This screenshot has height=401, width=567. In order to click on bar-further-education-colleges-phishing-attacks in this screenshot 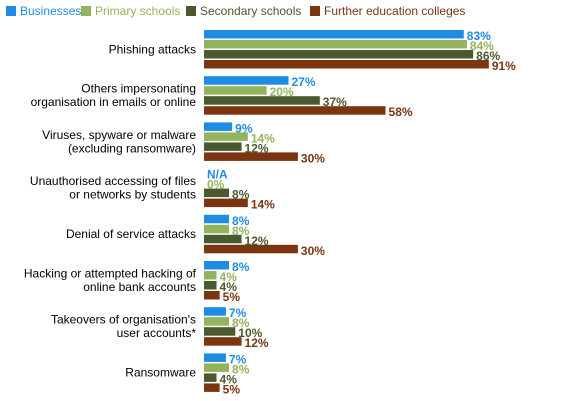, I will do `click(346, 64)`.